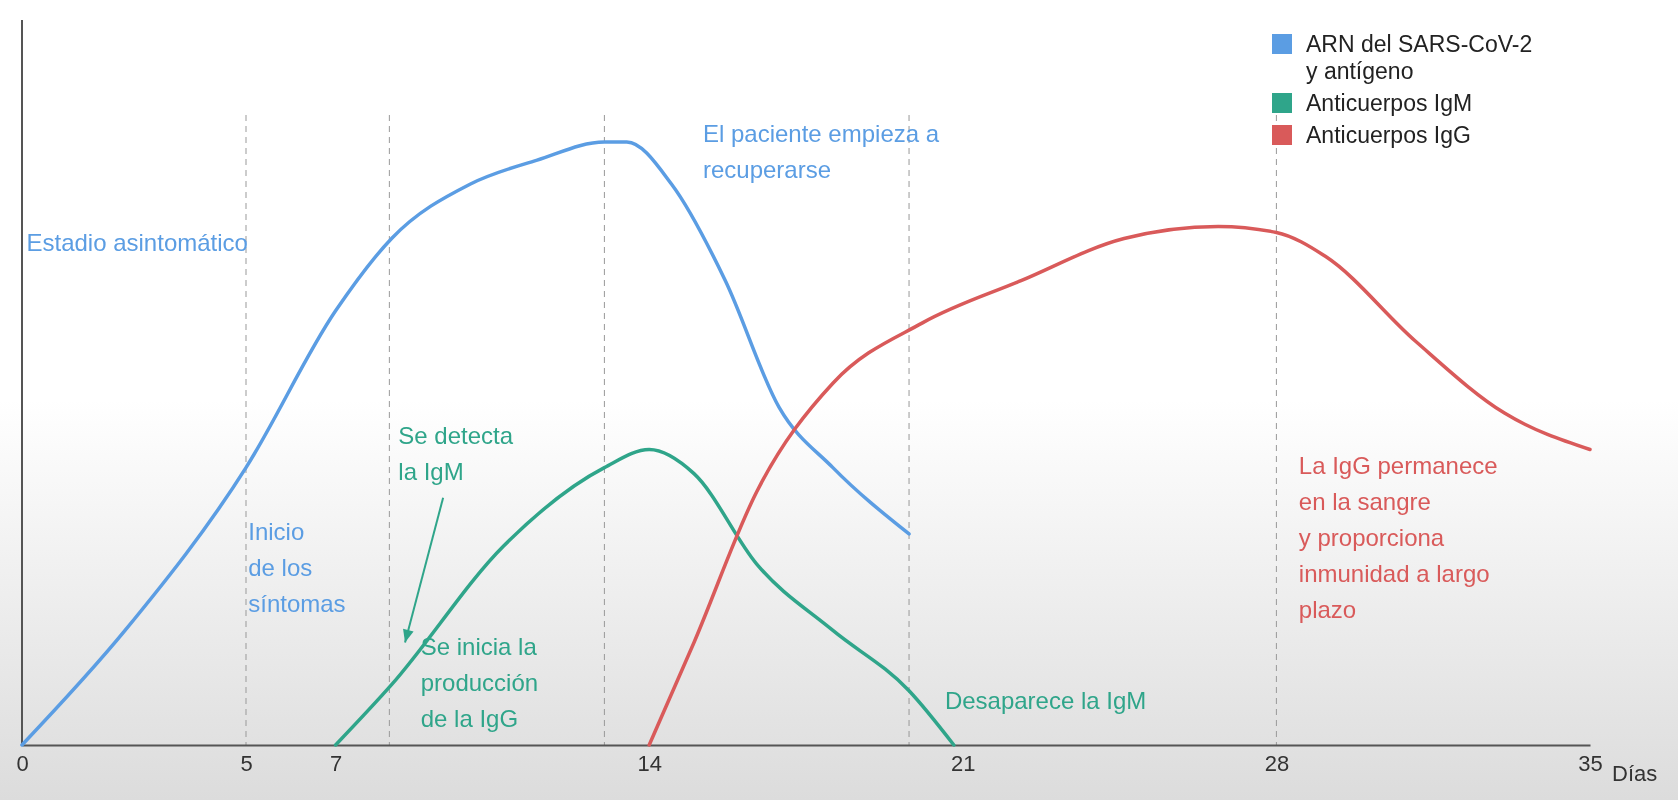 The image size is (1678, 800). Describe the element at coordinates (1635, 773) in the screenshot. I see `x-axis-title: Días` at that location.